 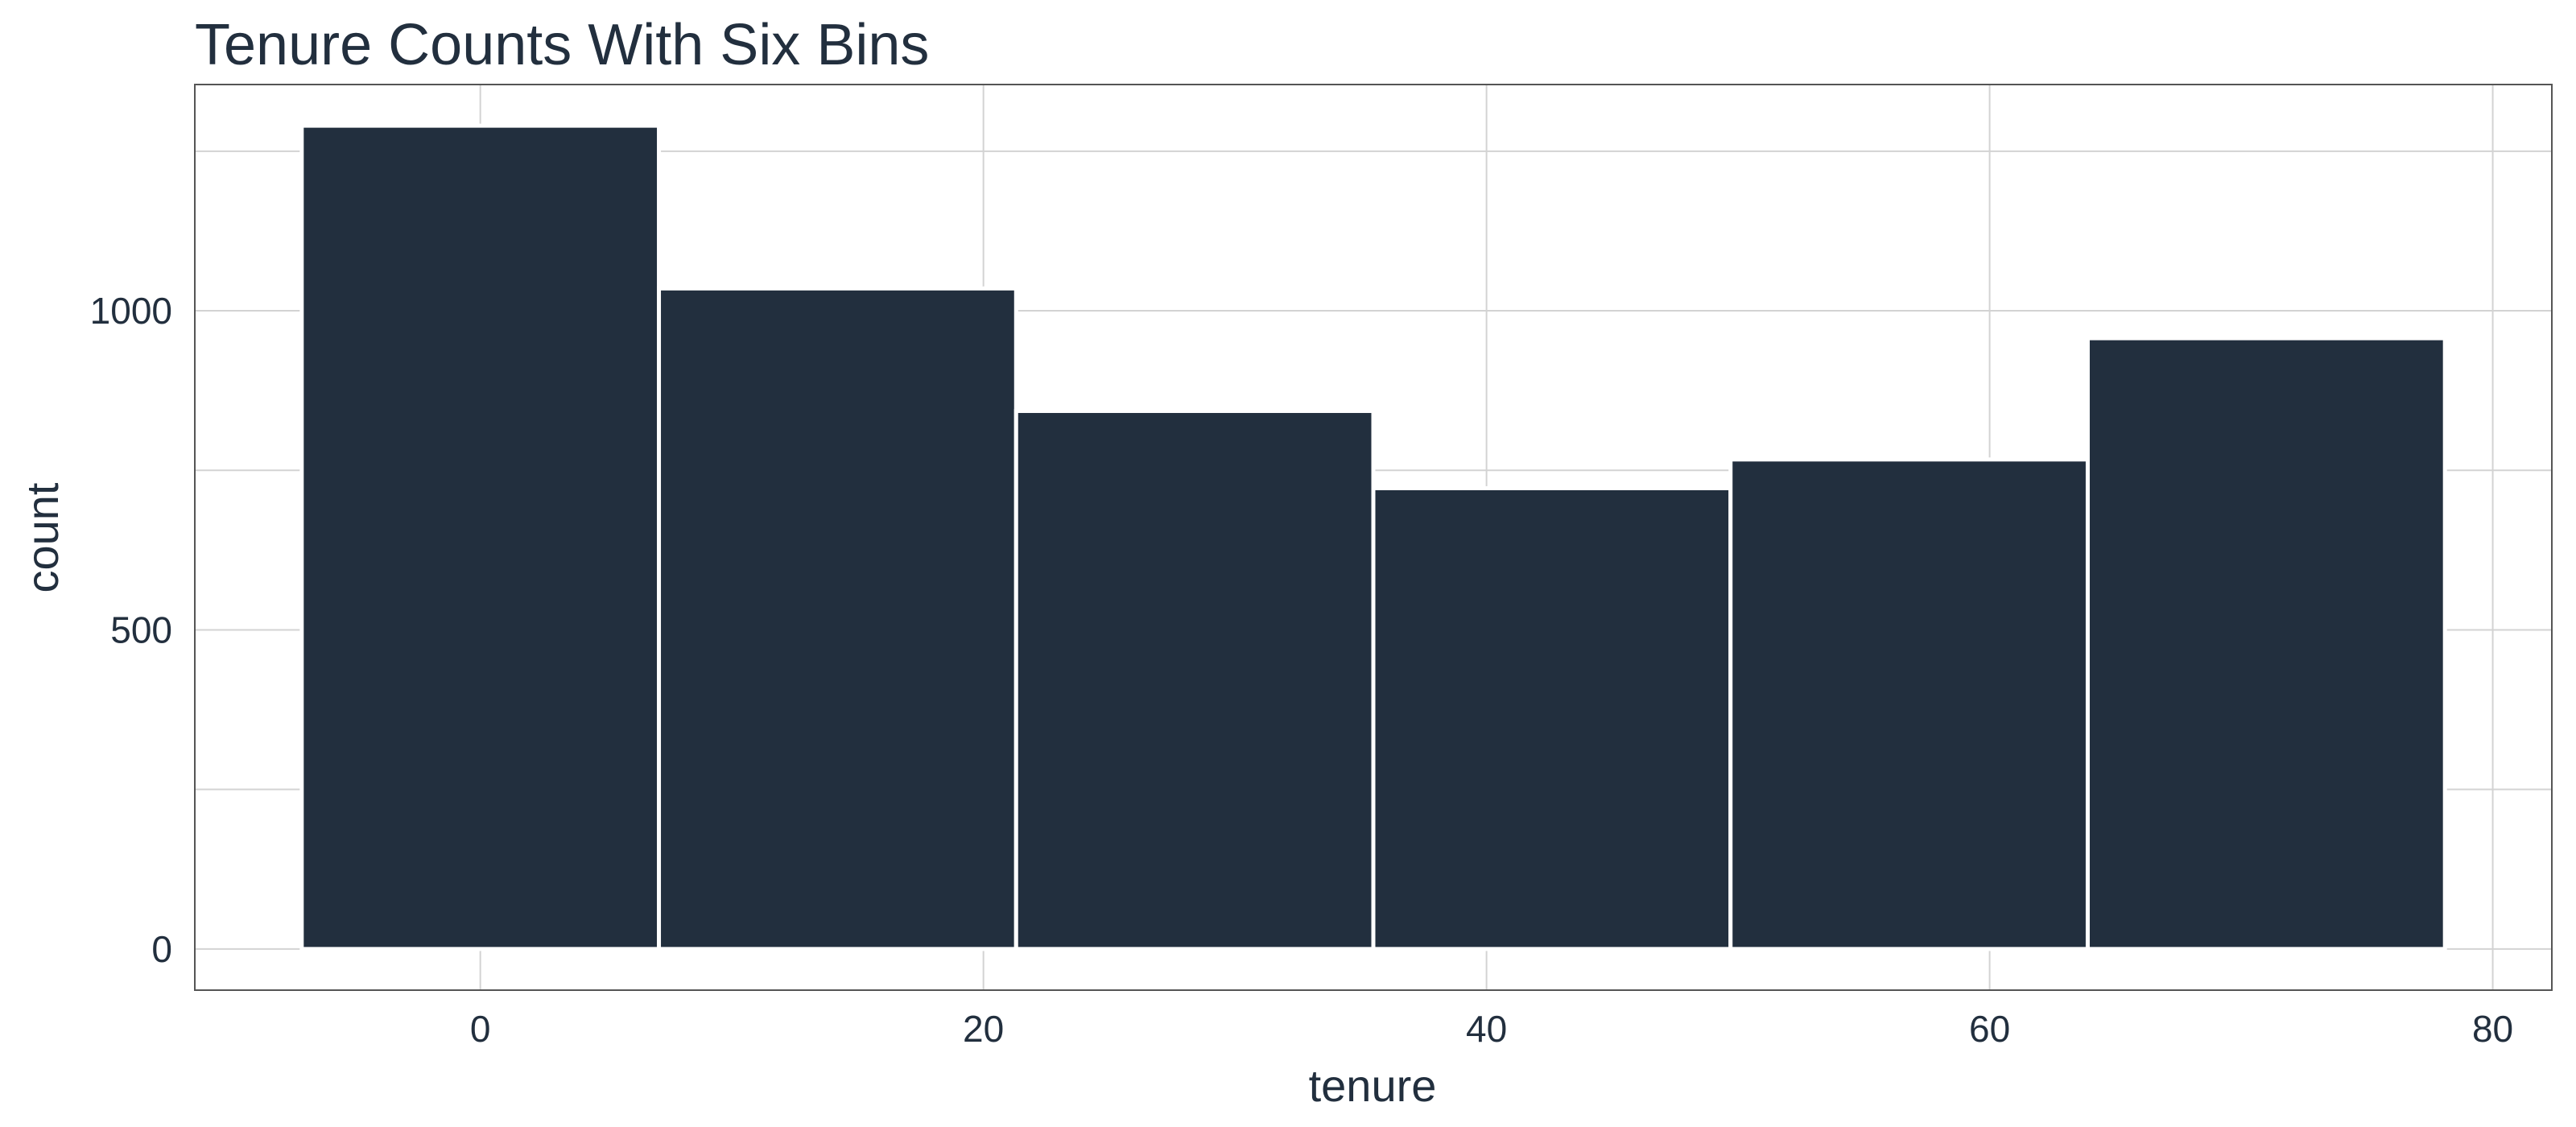 What do you see at coordinates (42, 537) in the screenshot?
I see `y-axis-label: count` at bounding box center [42, 537].